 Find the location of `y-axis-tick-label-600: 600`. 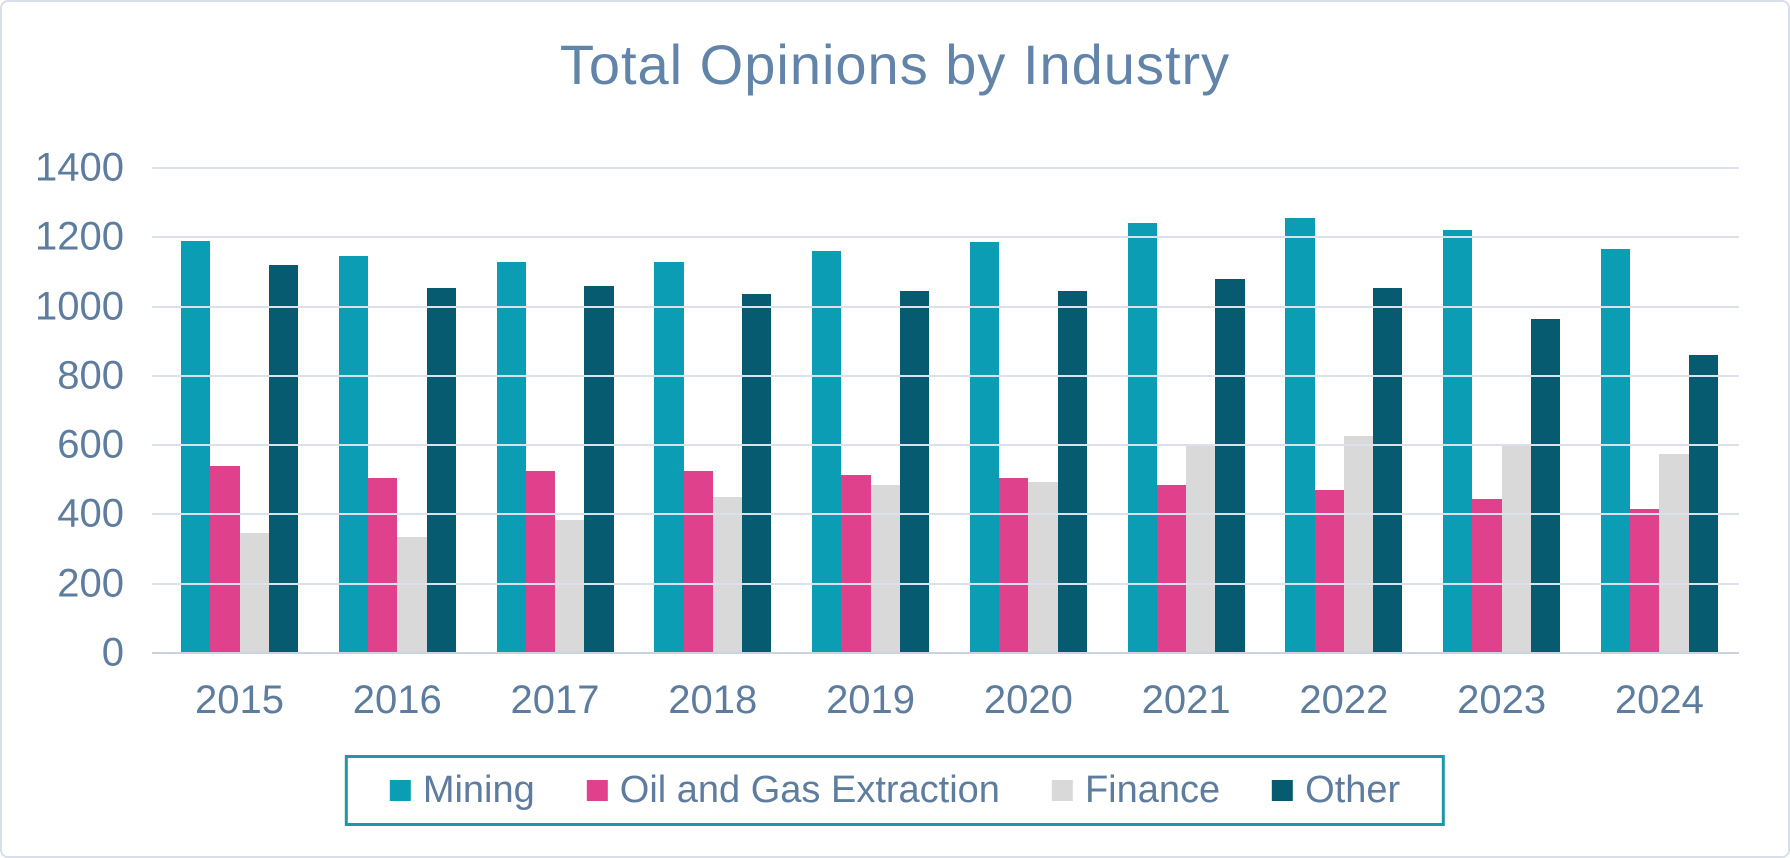

y-axis-tick-label-600: 600 is located at coordinates (90, 444).